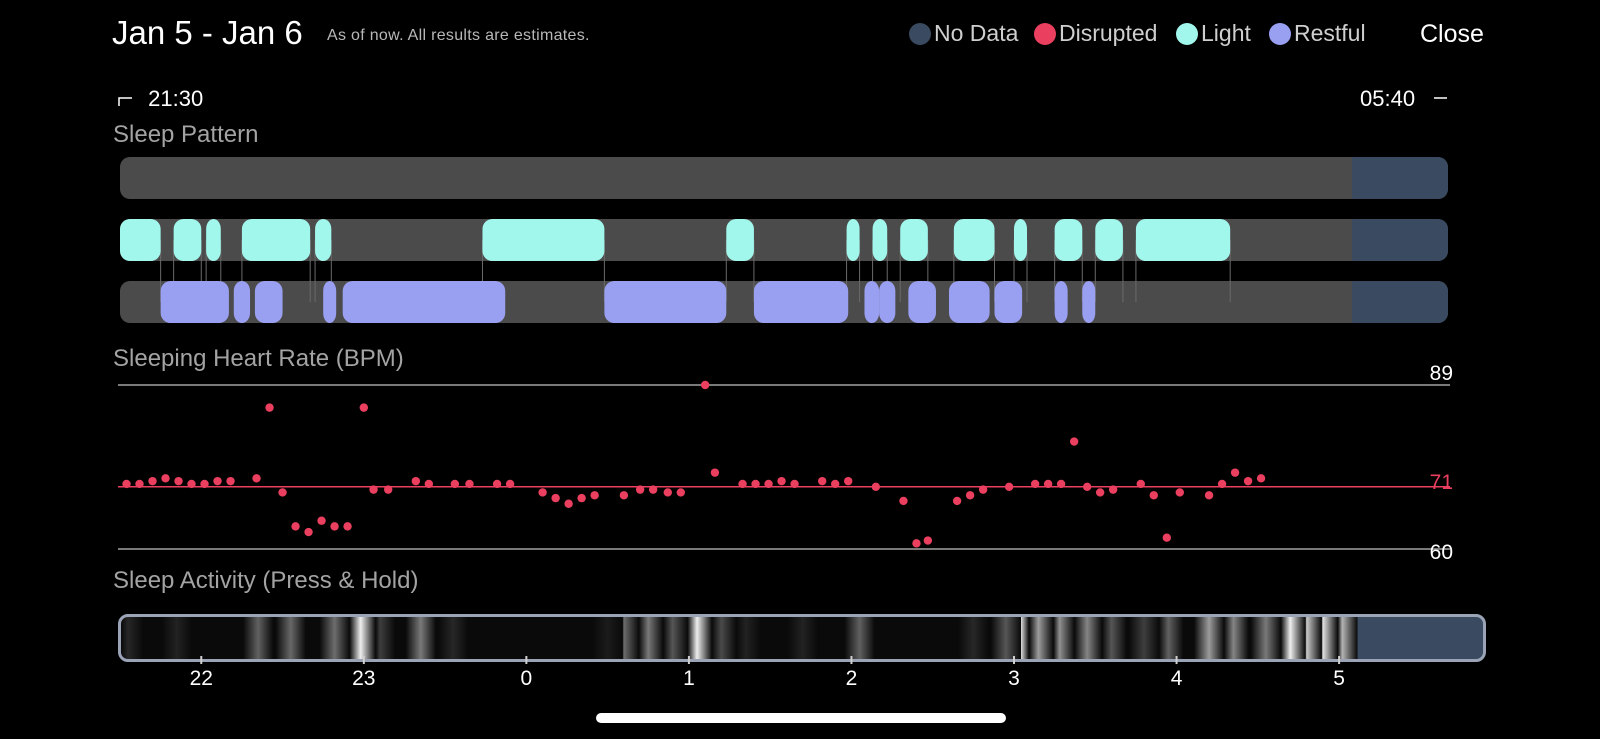  I want to click on hour-tick-label: 1, so click(689, 678).